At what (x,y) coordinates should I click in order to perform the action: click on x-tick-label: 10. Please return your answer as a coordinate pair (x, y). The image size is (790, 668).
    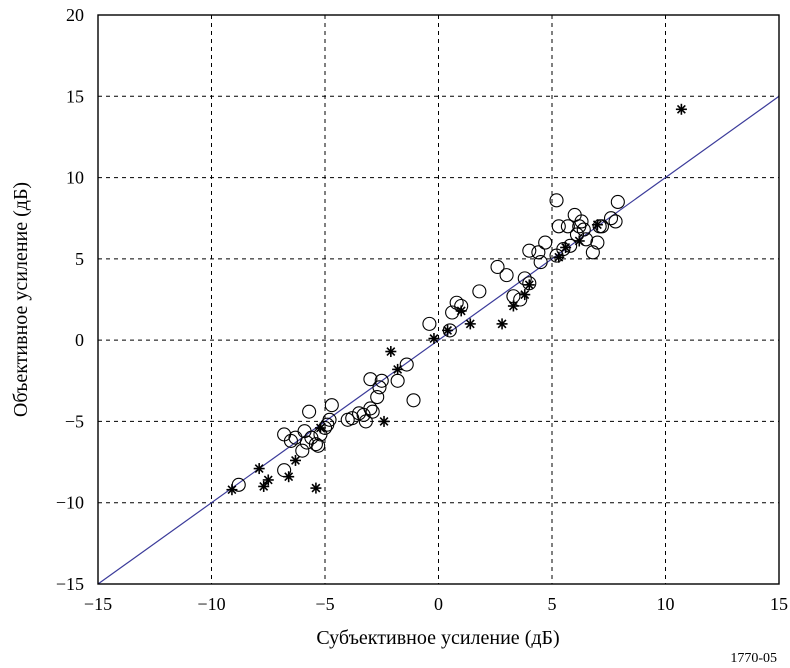
    Looking at the image, I should click on (666, 604).